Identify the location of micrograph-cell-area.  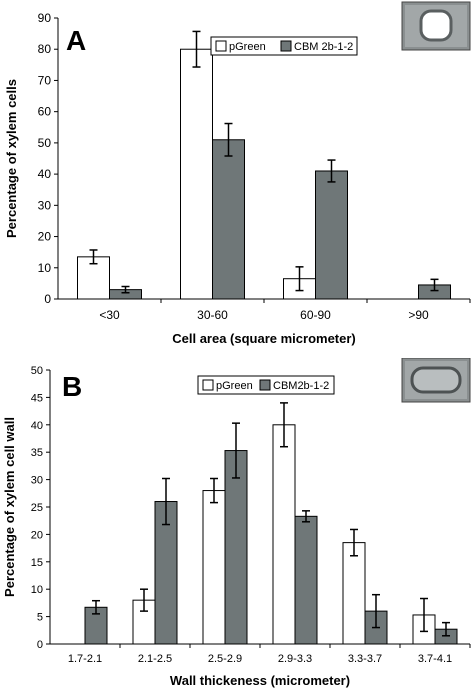
(436, 26).